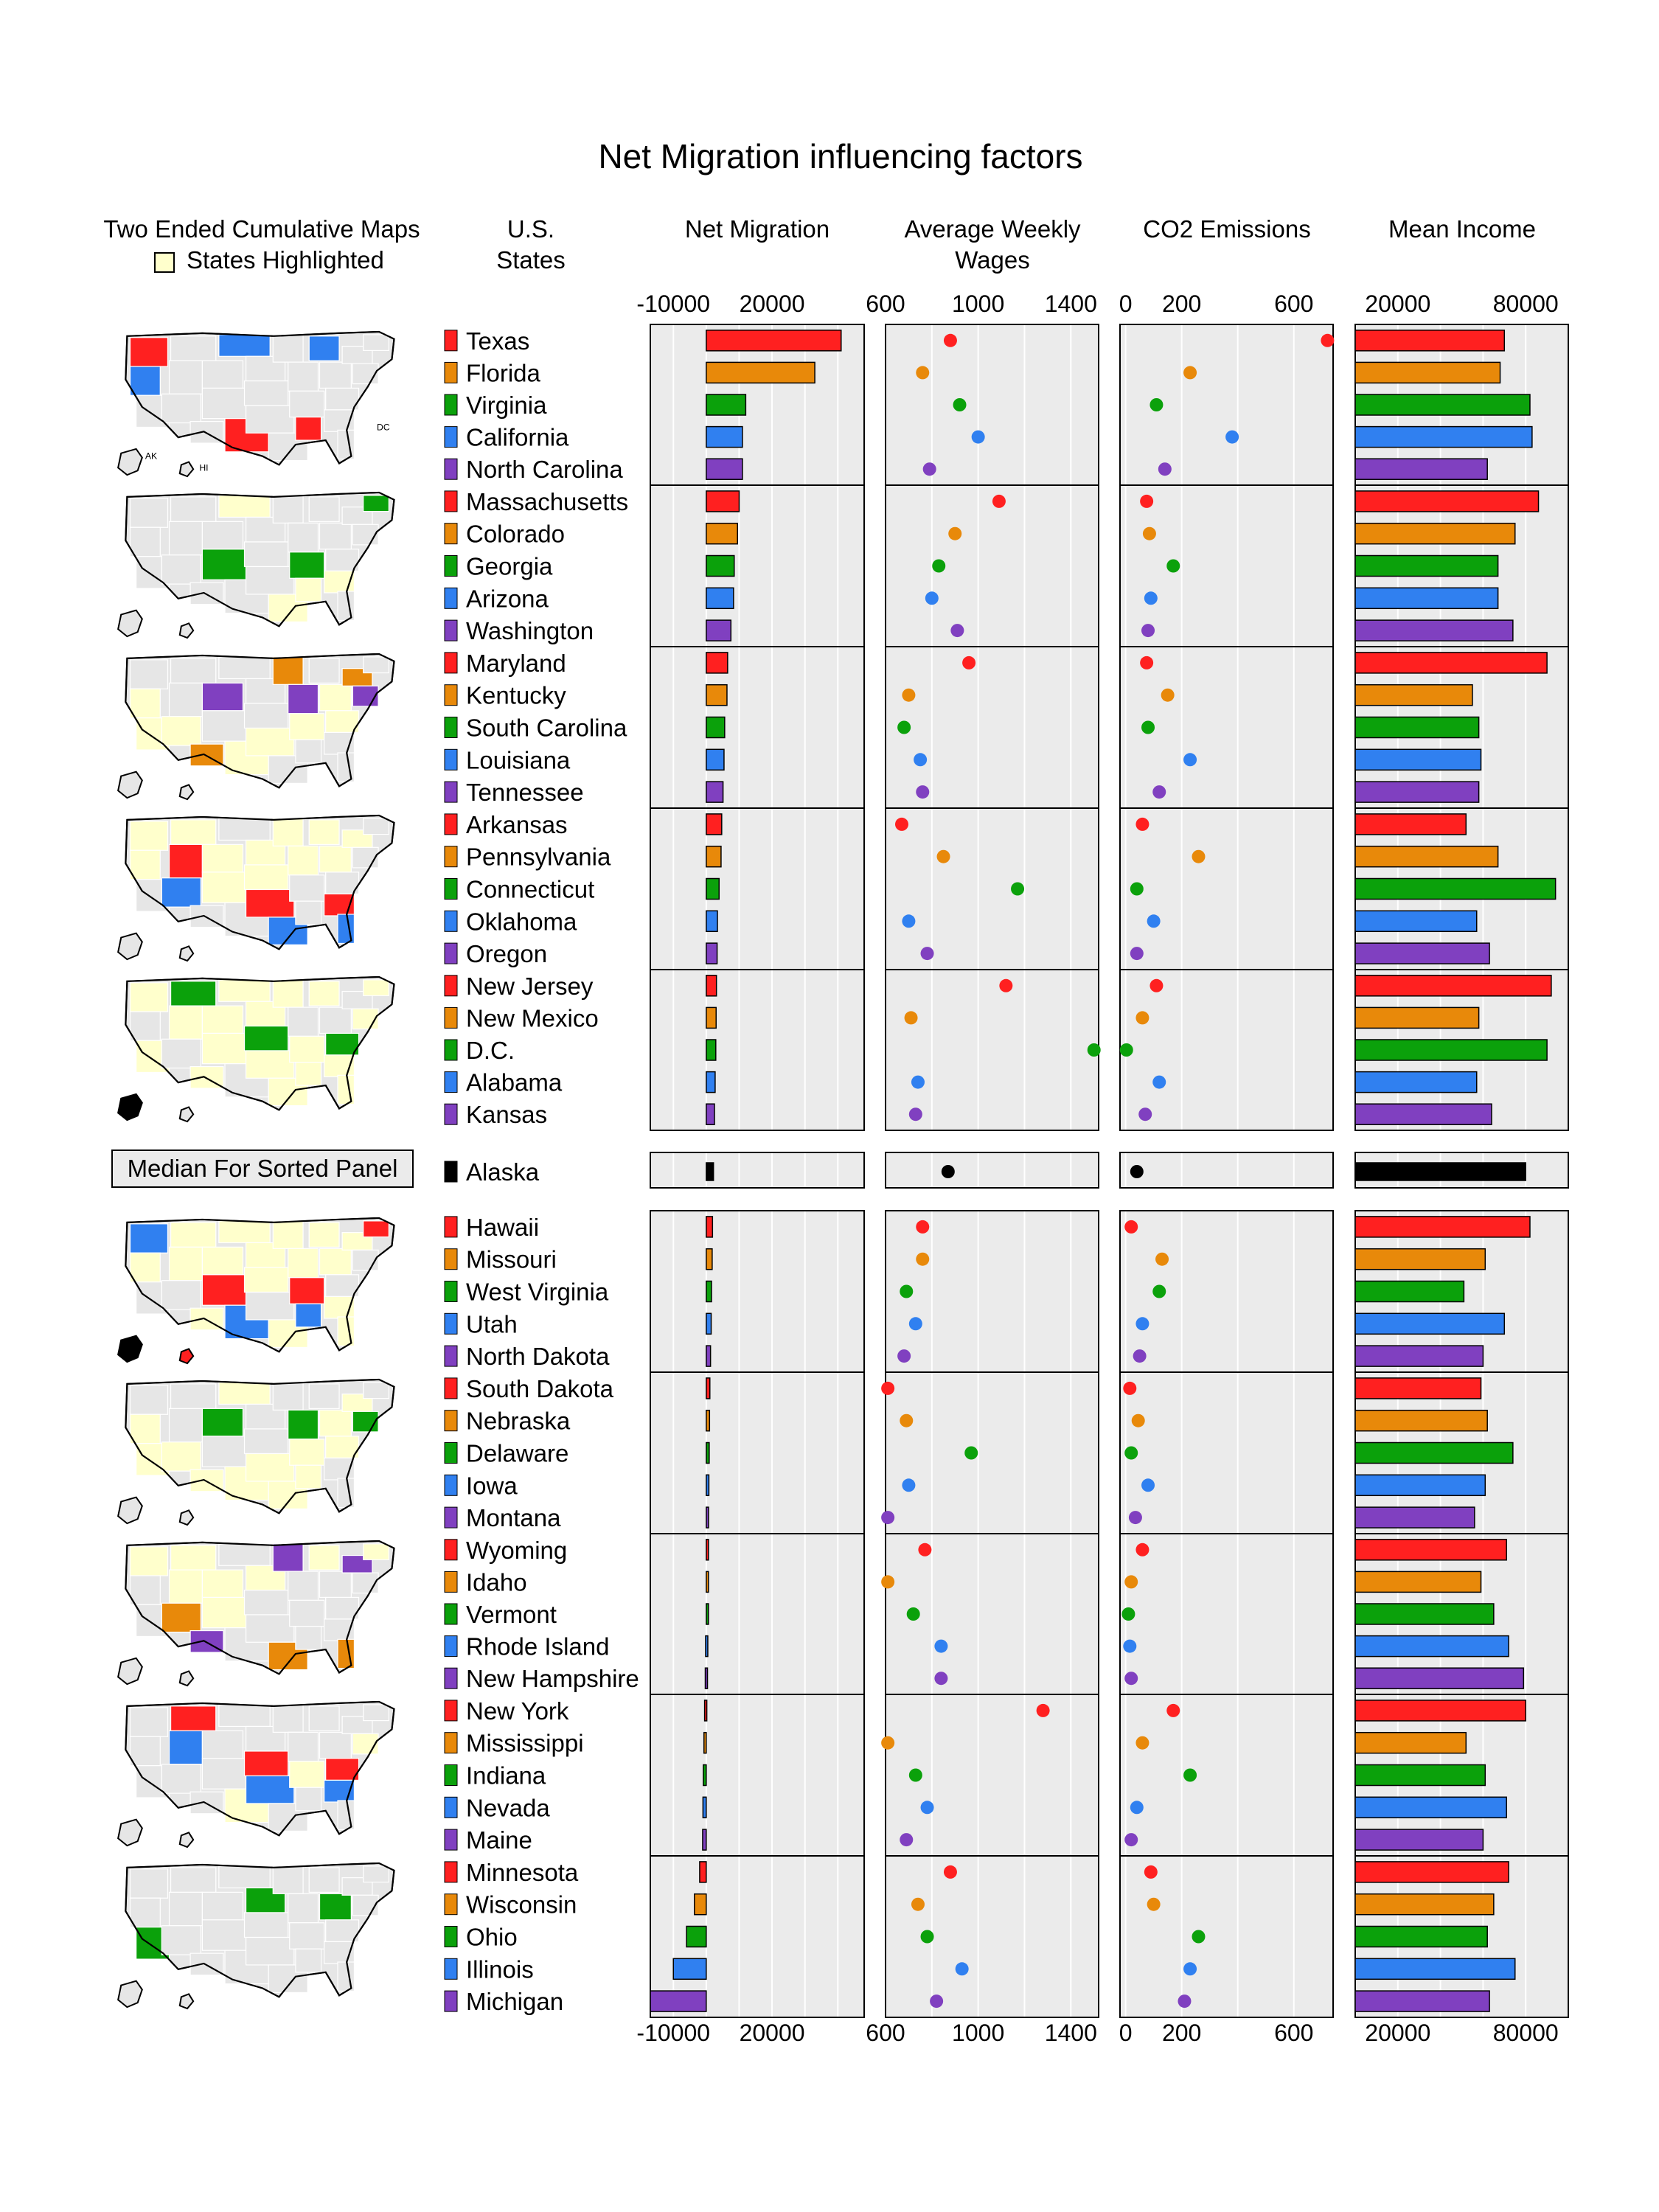  Describe the element at coordinates (383, 427) in the screenshot. I see `map-label-dc: DC` at that location.